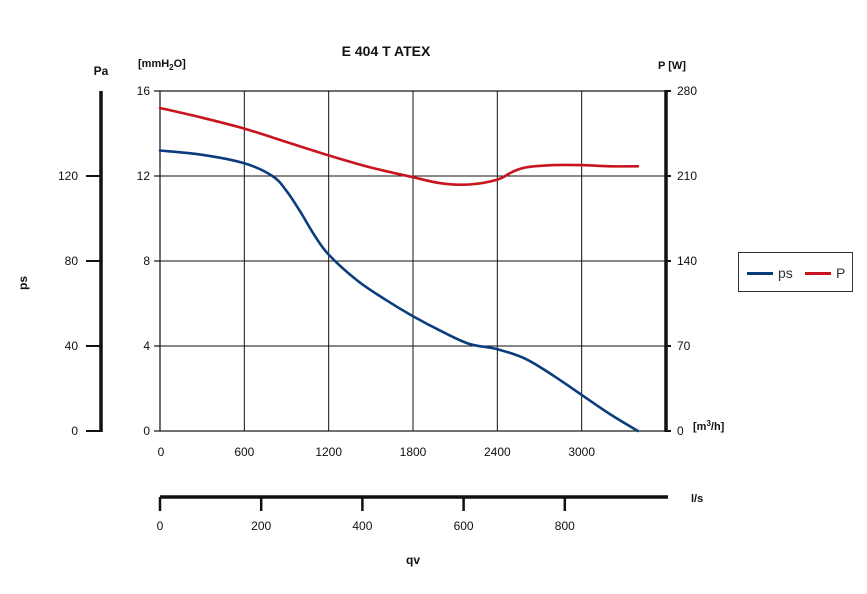 Image resolution: width=867 pixels, height=594 pixels. I want to click on left-tick-label-4: 4, so click(146, 346).